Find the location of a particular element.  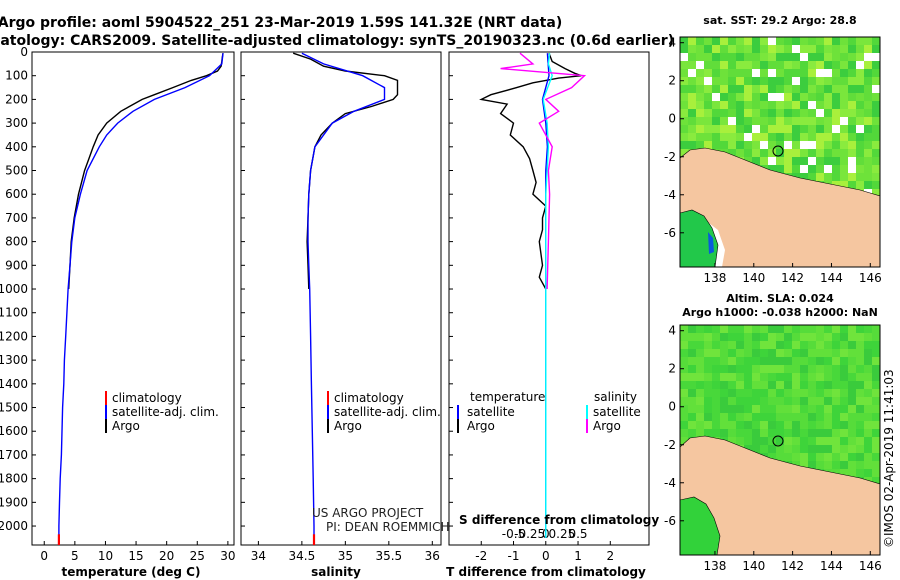

sst-map-cold-patch is located at coordinates (711, 243).